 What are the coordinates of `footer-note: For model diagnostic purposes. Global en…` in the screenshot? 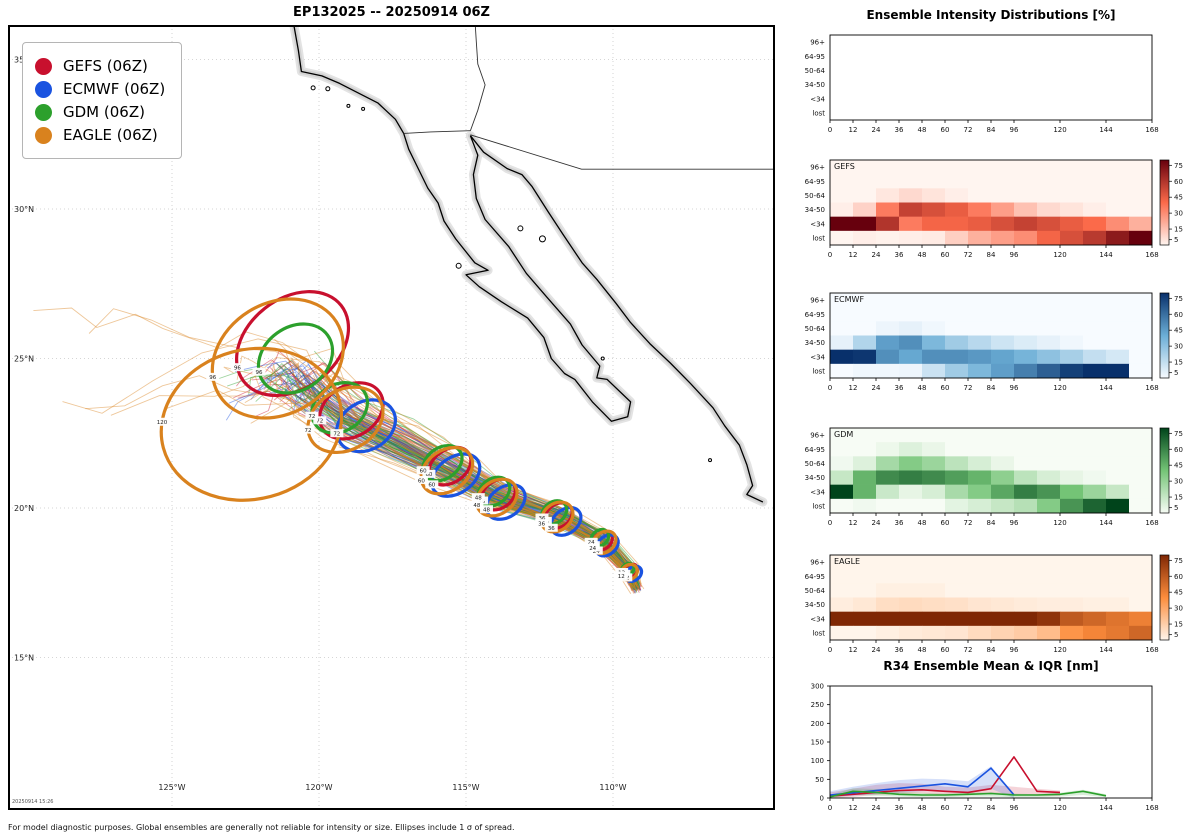 It's located at (261, 827).